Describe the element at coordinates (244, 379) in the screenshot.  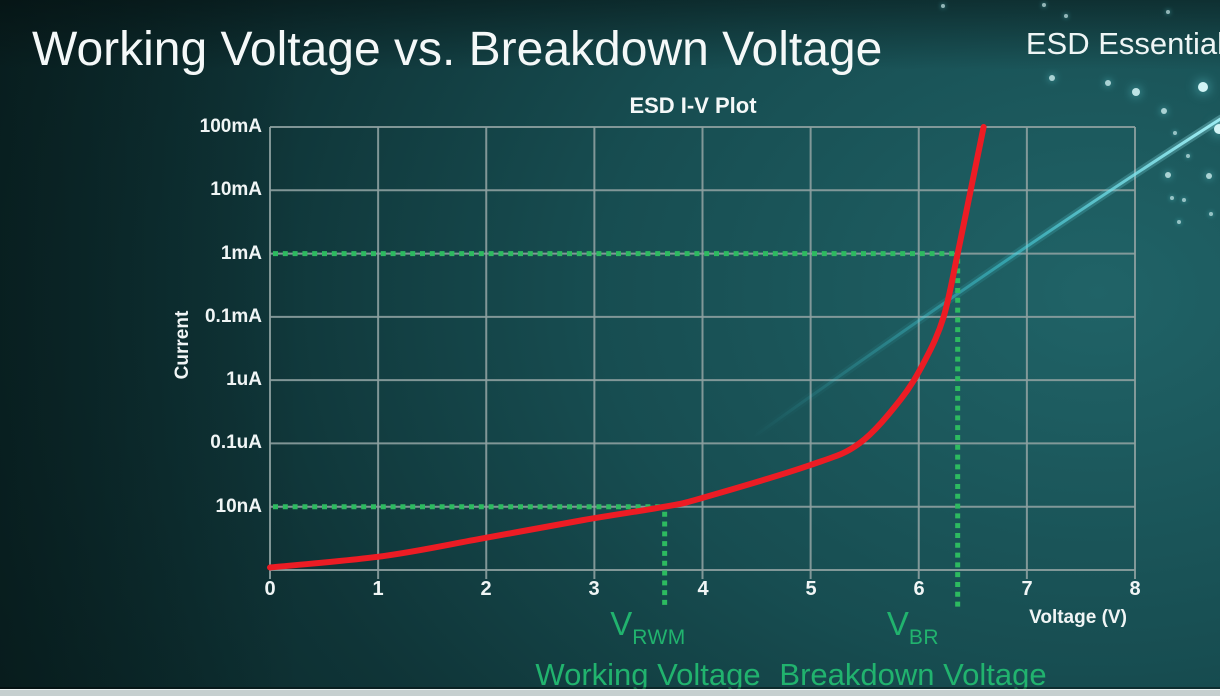
I see `y-tick-label: 1uA` at that location.